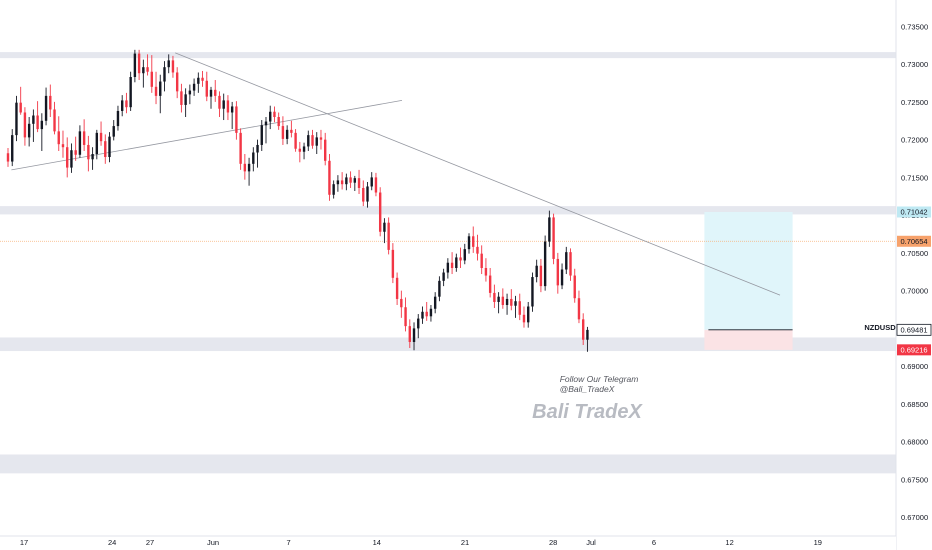  I want to click on symbol-label: NZDUSD, so click(880, 327).